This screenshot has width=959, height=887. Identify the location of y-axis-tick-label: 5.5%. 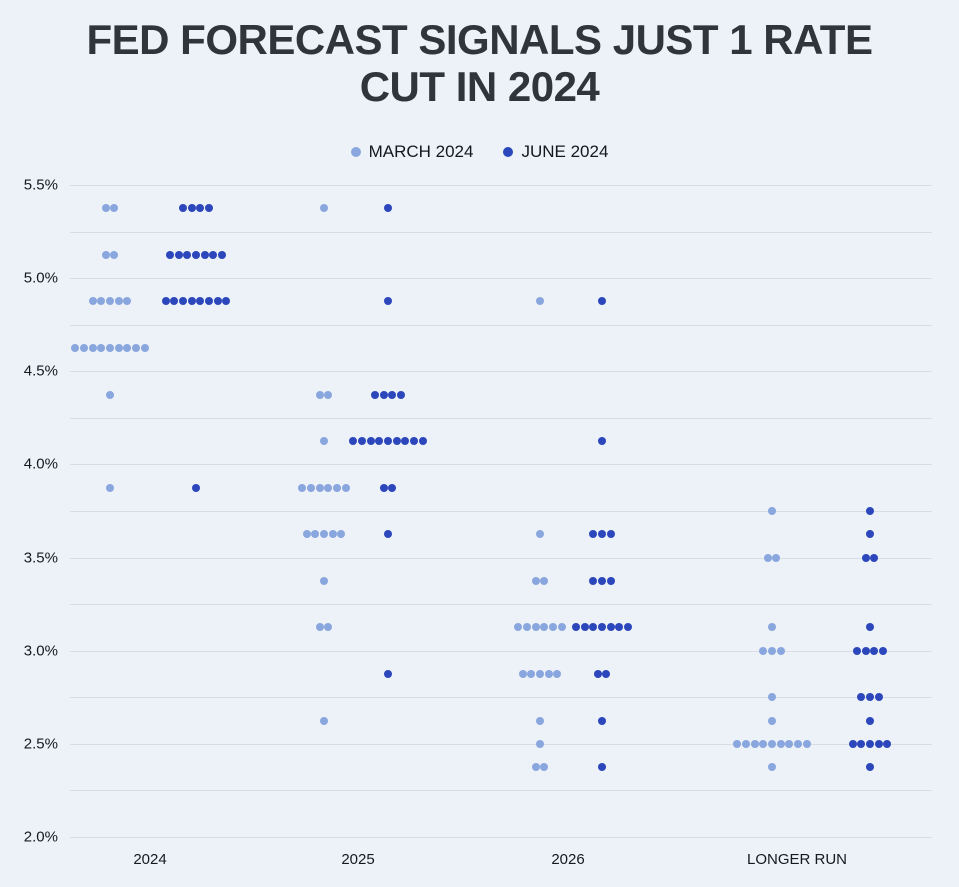
(40, 185).